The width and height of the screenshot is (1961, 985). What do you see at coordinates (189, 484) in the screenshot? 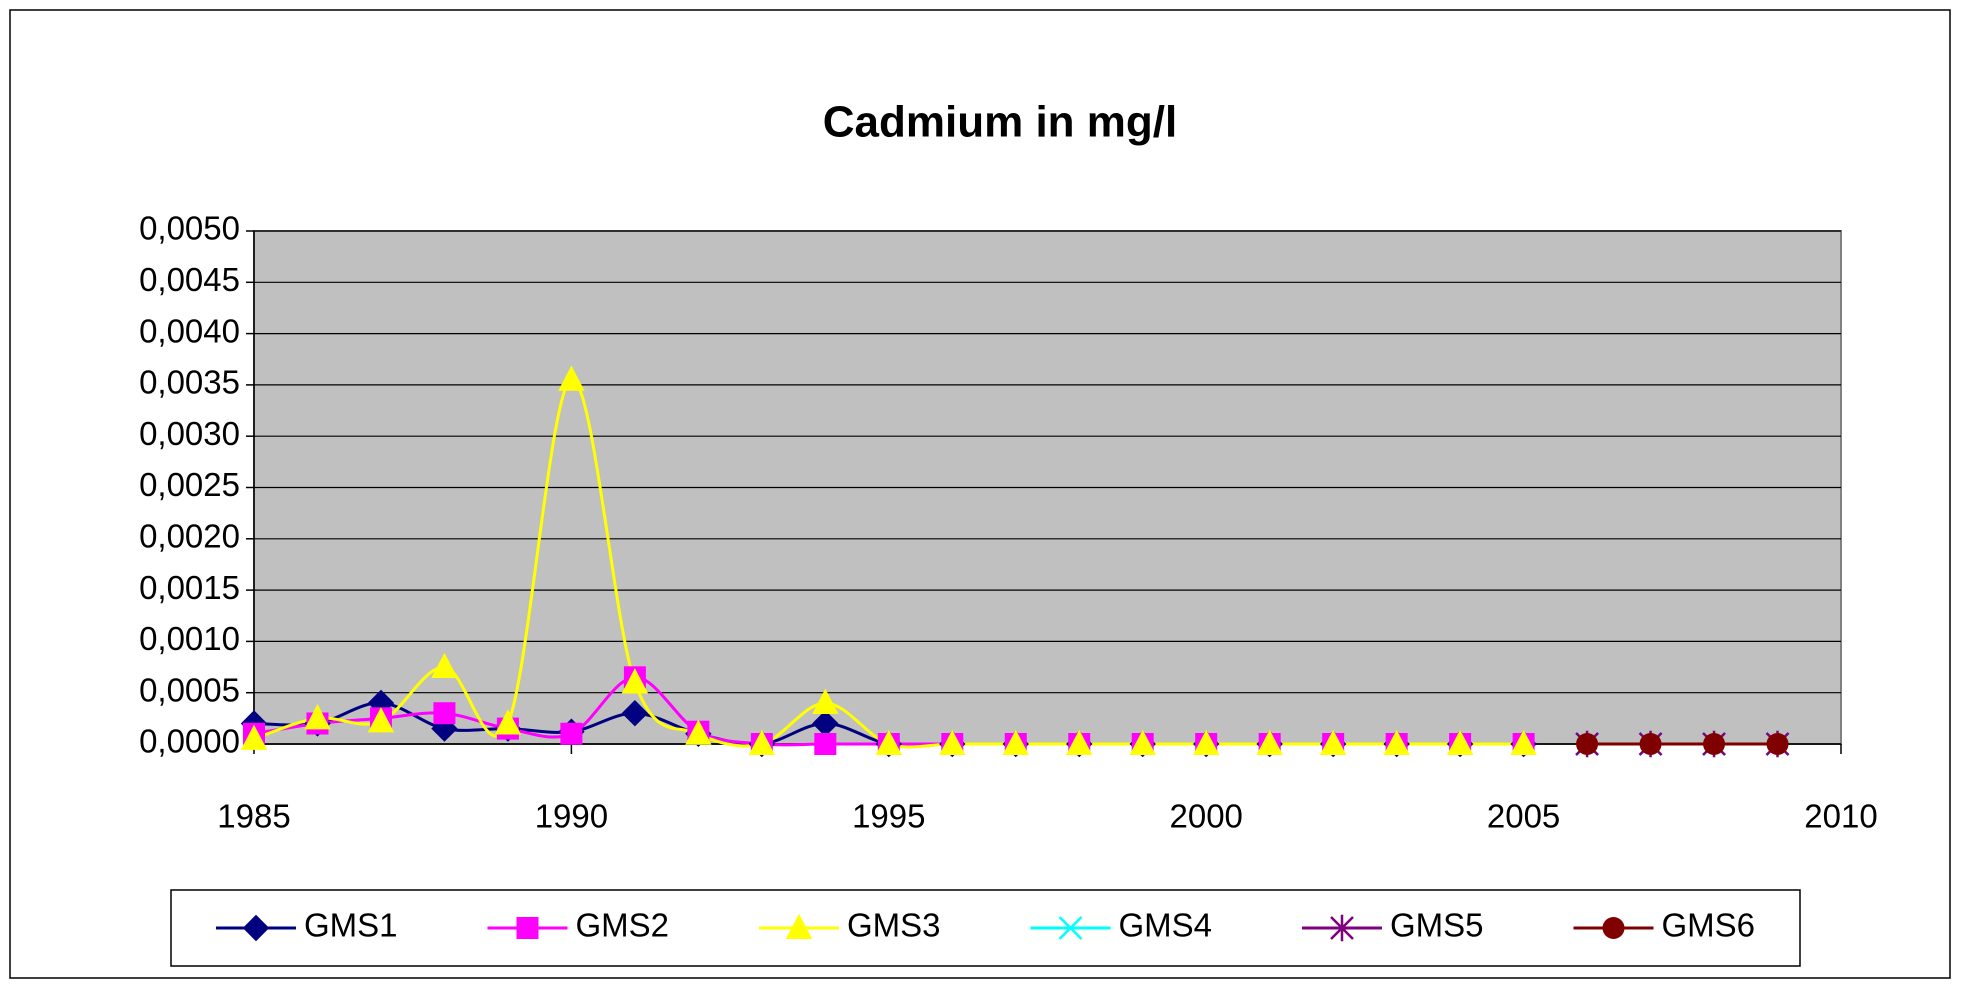
I see `y-tick-label: 0,0025` at bounding box center [189, 484].